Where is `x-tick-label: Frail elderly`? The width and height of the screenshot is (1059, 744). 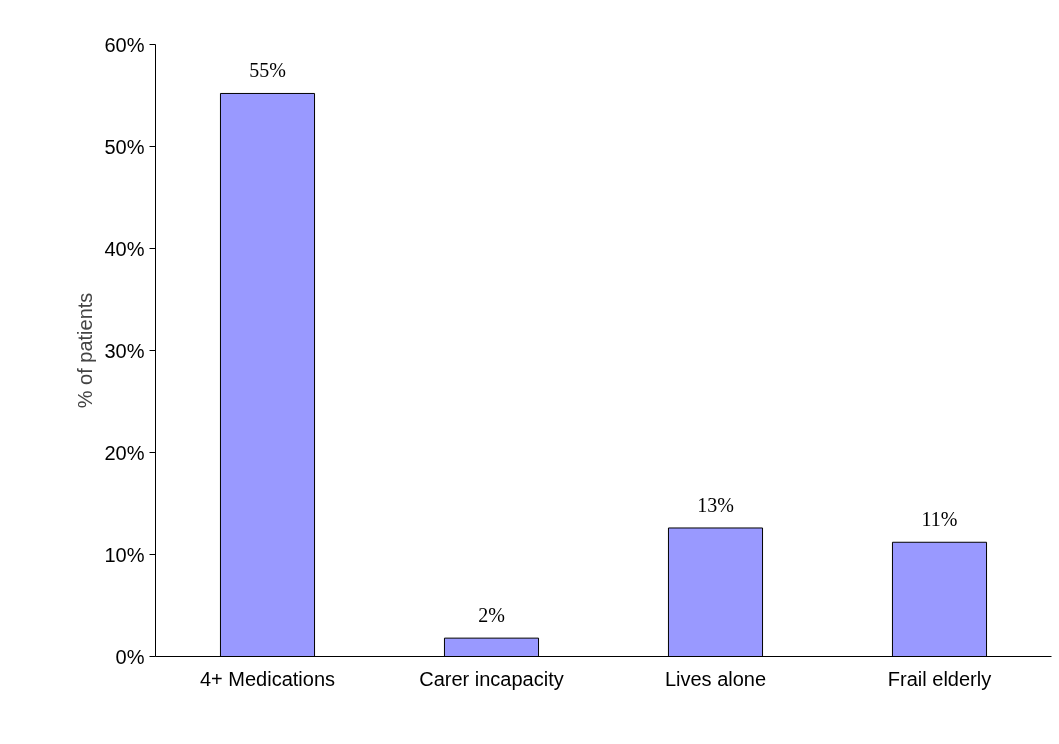
x-tick-label: Frail elderly is located at coordinates (939, 678).